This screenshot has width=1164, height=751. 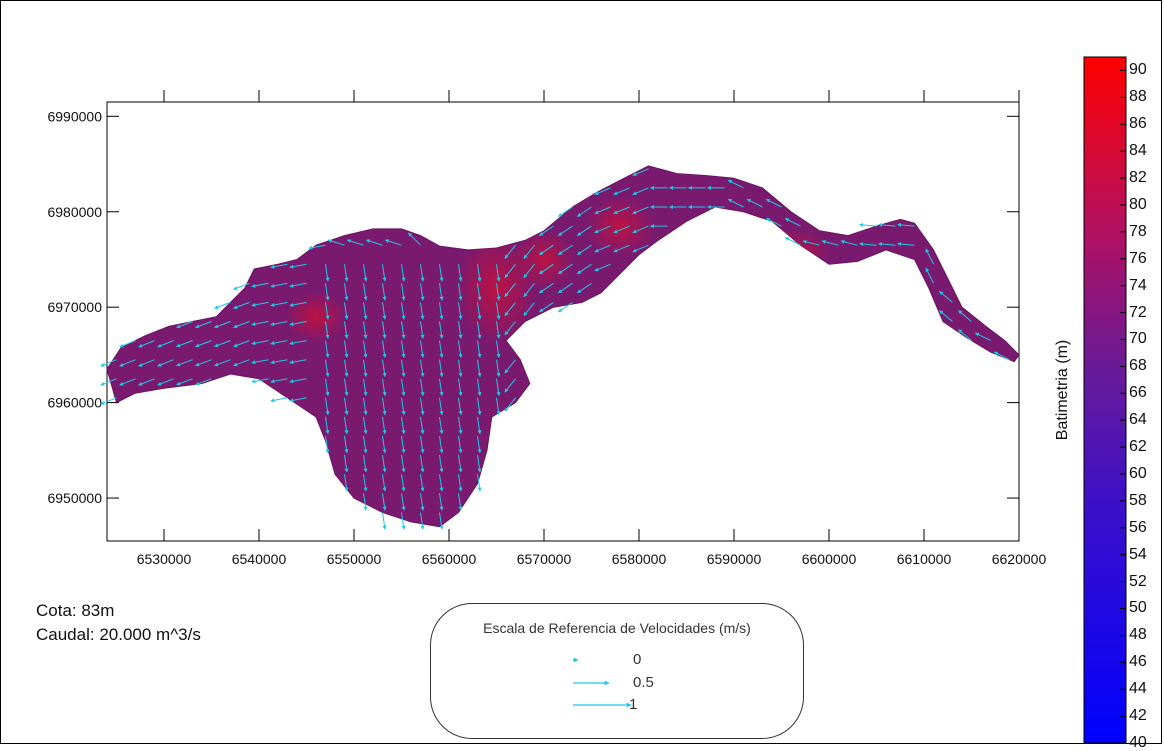 I want to click on colorbar-tick-label: 56, so click(x=1138, y=527).